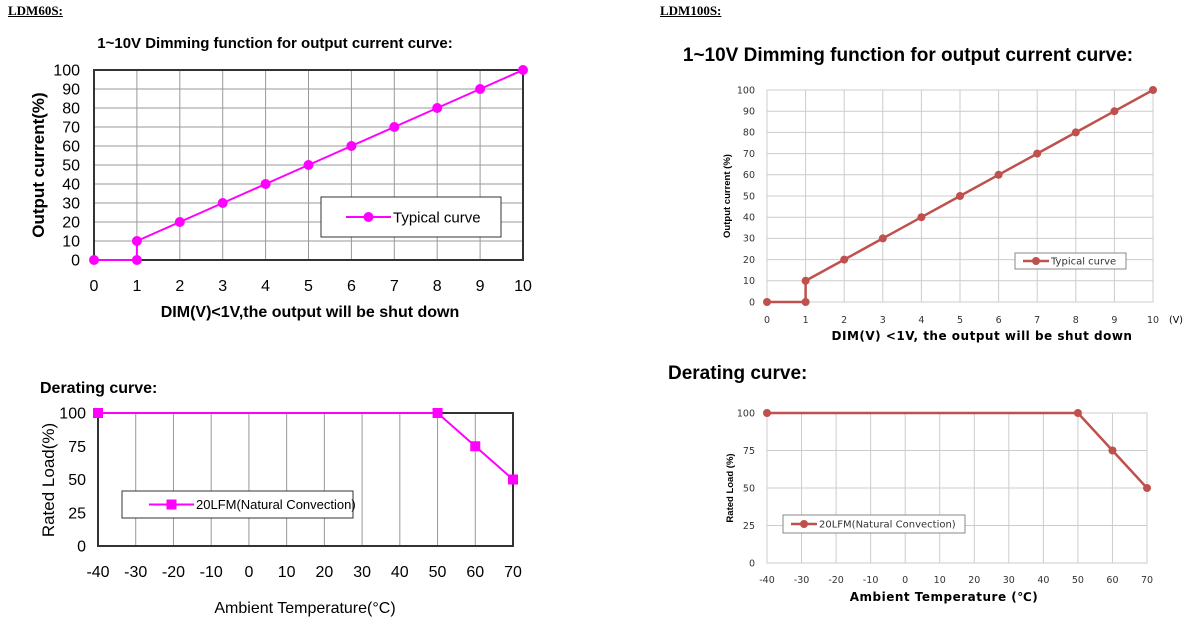 Image resolution: width=1200 pixels, height=622 pixels. What do you see at coordinates (48, 480) in the screenshot?
I see `y-axis-label: Rated Load(%)` at bounding box center [48, 480].